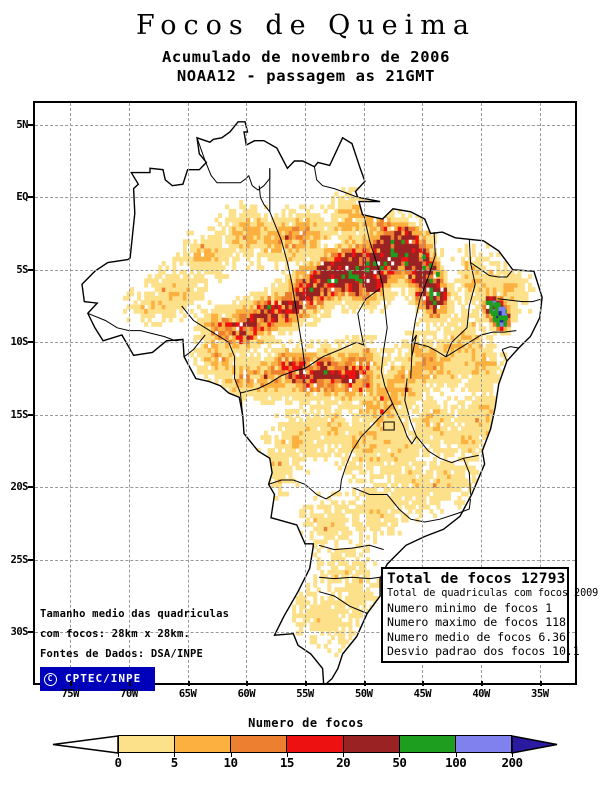 The image size is (612, 792). What do you see at coordinates (356, 279) in the screenshot?
I see `fire-cell-extreme` at bounding box center [356, 279].